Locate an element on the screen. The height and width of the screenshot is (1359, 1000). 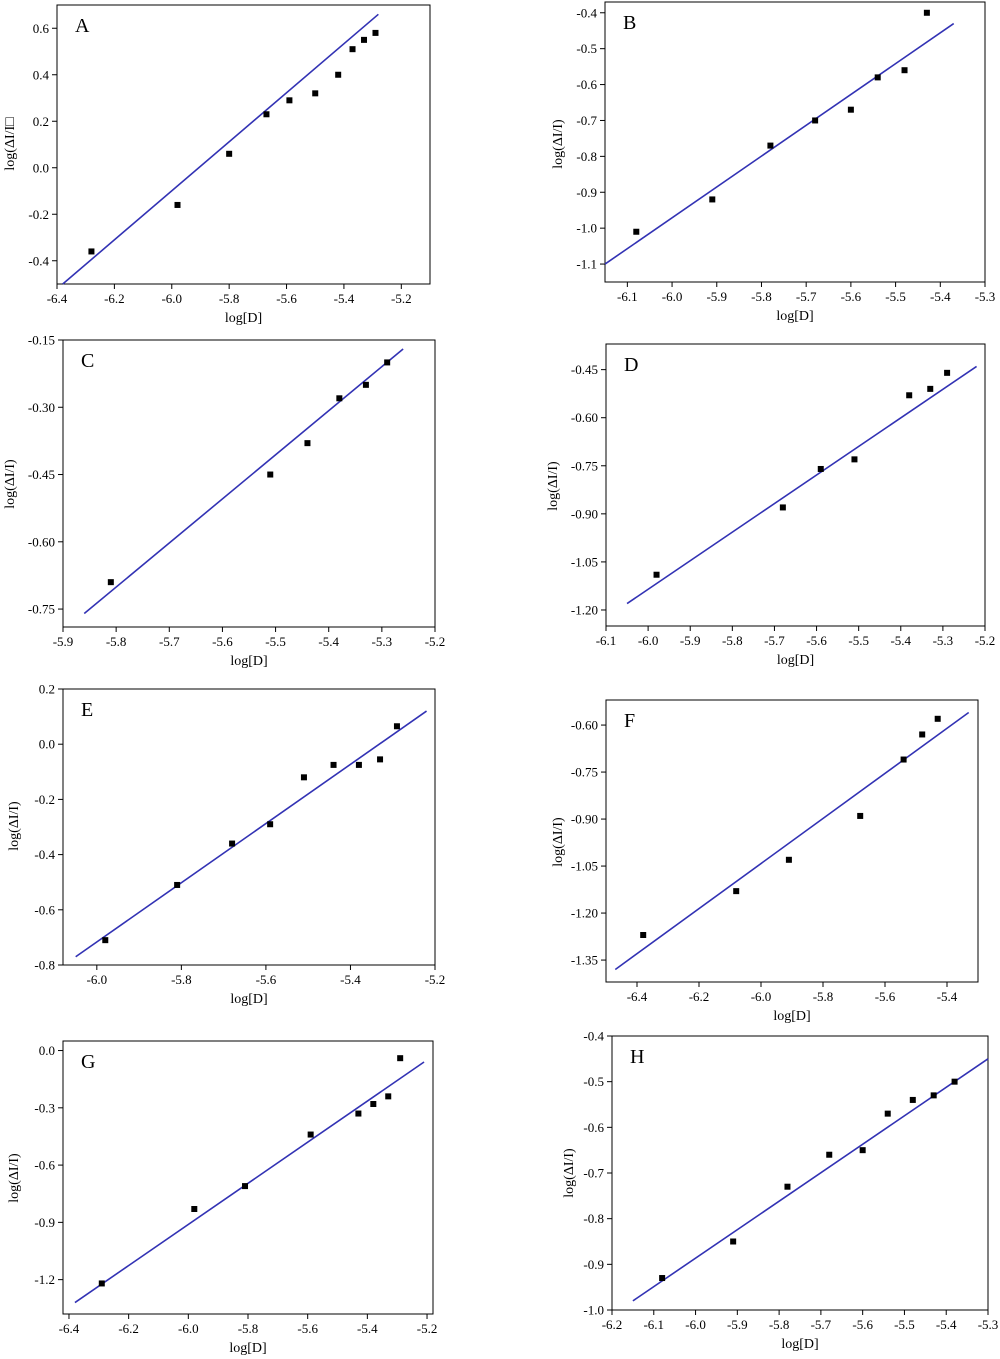
y-tick-label: -0.4 is located at coordinates (586, 12).